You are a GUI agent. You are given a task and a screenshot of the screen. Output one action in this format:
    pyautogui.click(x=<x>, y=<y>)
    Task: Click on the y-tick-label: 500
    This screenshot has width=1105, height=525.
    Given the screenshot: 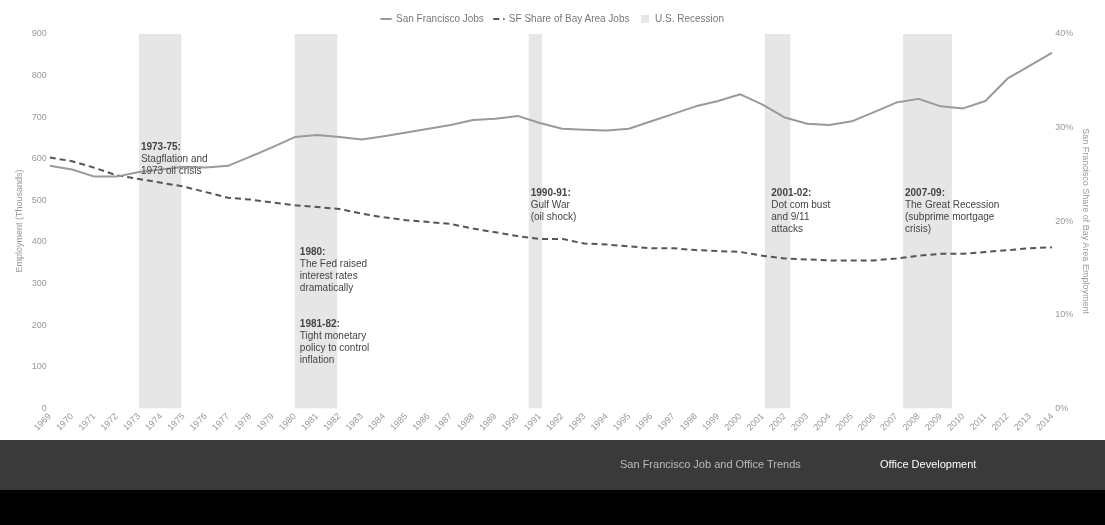 What is the action you would take?
    pyautogui.click(x=39, y=199)
    